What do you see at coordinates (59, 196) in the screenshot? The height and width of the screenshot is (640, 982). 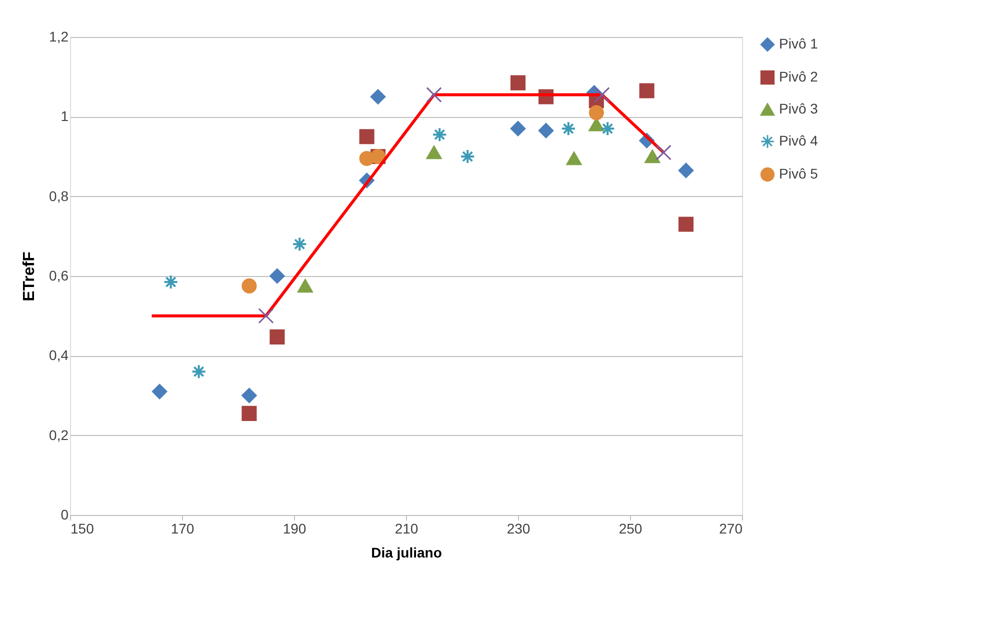 I see `y-tick-label: 0,8` at bounding box center [59, 196].